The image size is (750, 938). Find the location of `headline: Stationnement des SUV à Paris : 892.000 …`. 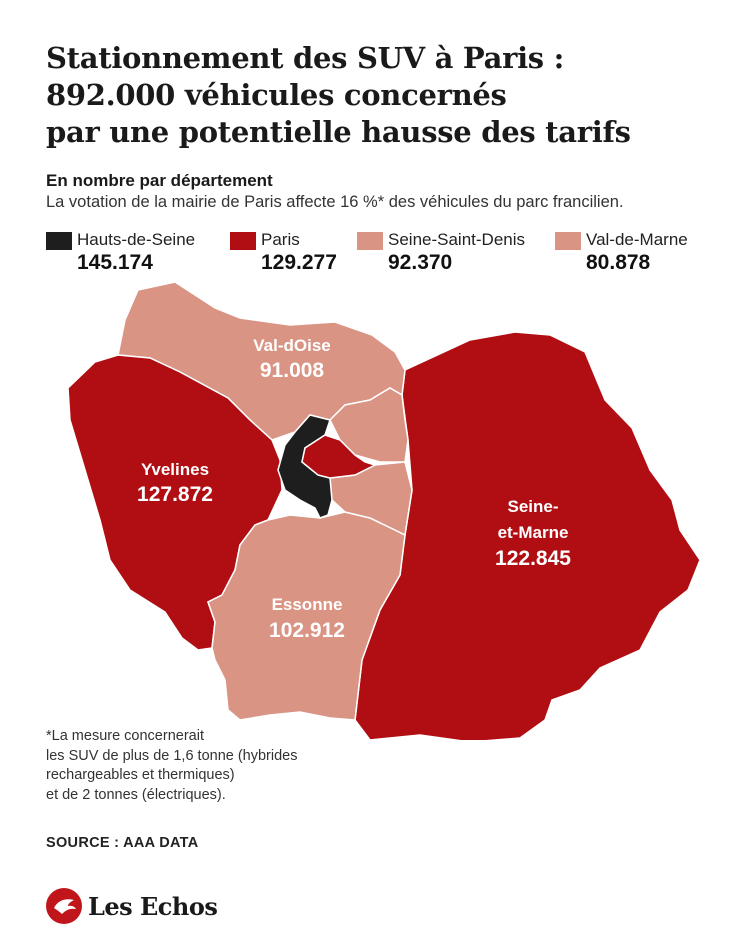

headline: Stationnement des SUV à Paris : 892.000 … is located at coordinates (386, 95).